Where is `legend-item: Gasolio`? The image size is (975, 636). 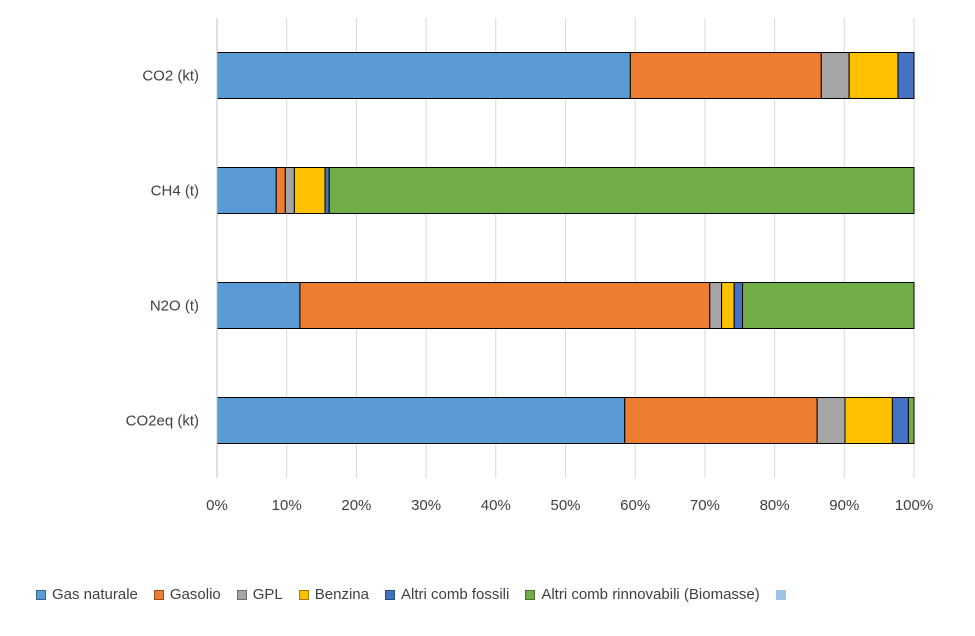
legend-item: Gasolio is located at coordinates (187, 594).